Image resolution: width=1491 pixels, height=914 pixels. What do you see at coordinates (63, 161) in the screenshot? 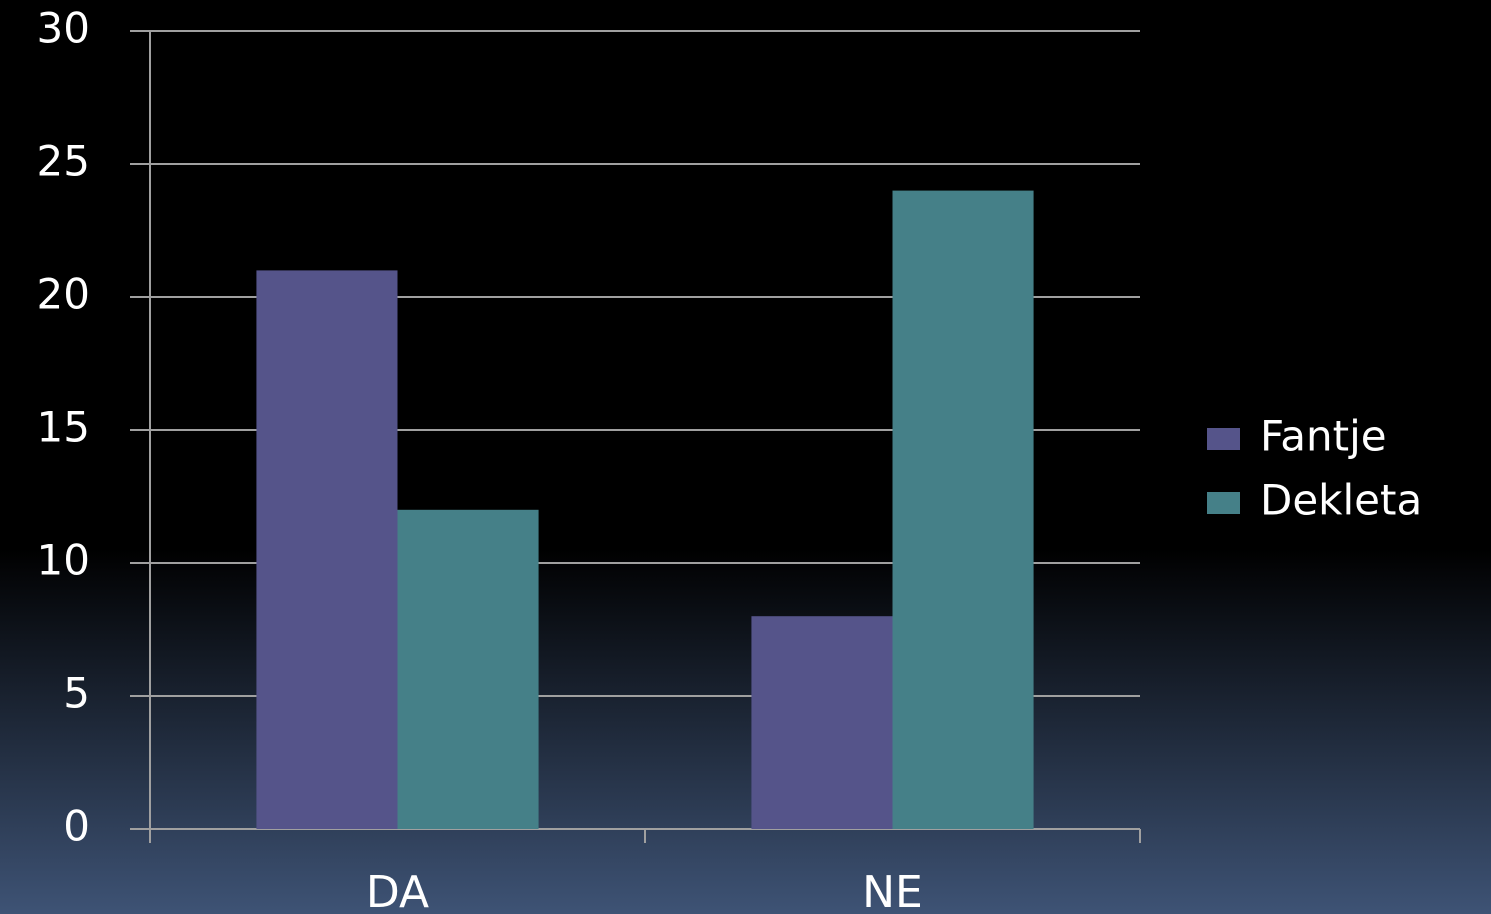
I see `y-tick-label: 25` at bounding box center [63, 161].